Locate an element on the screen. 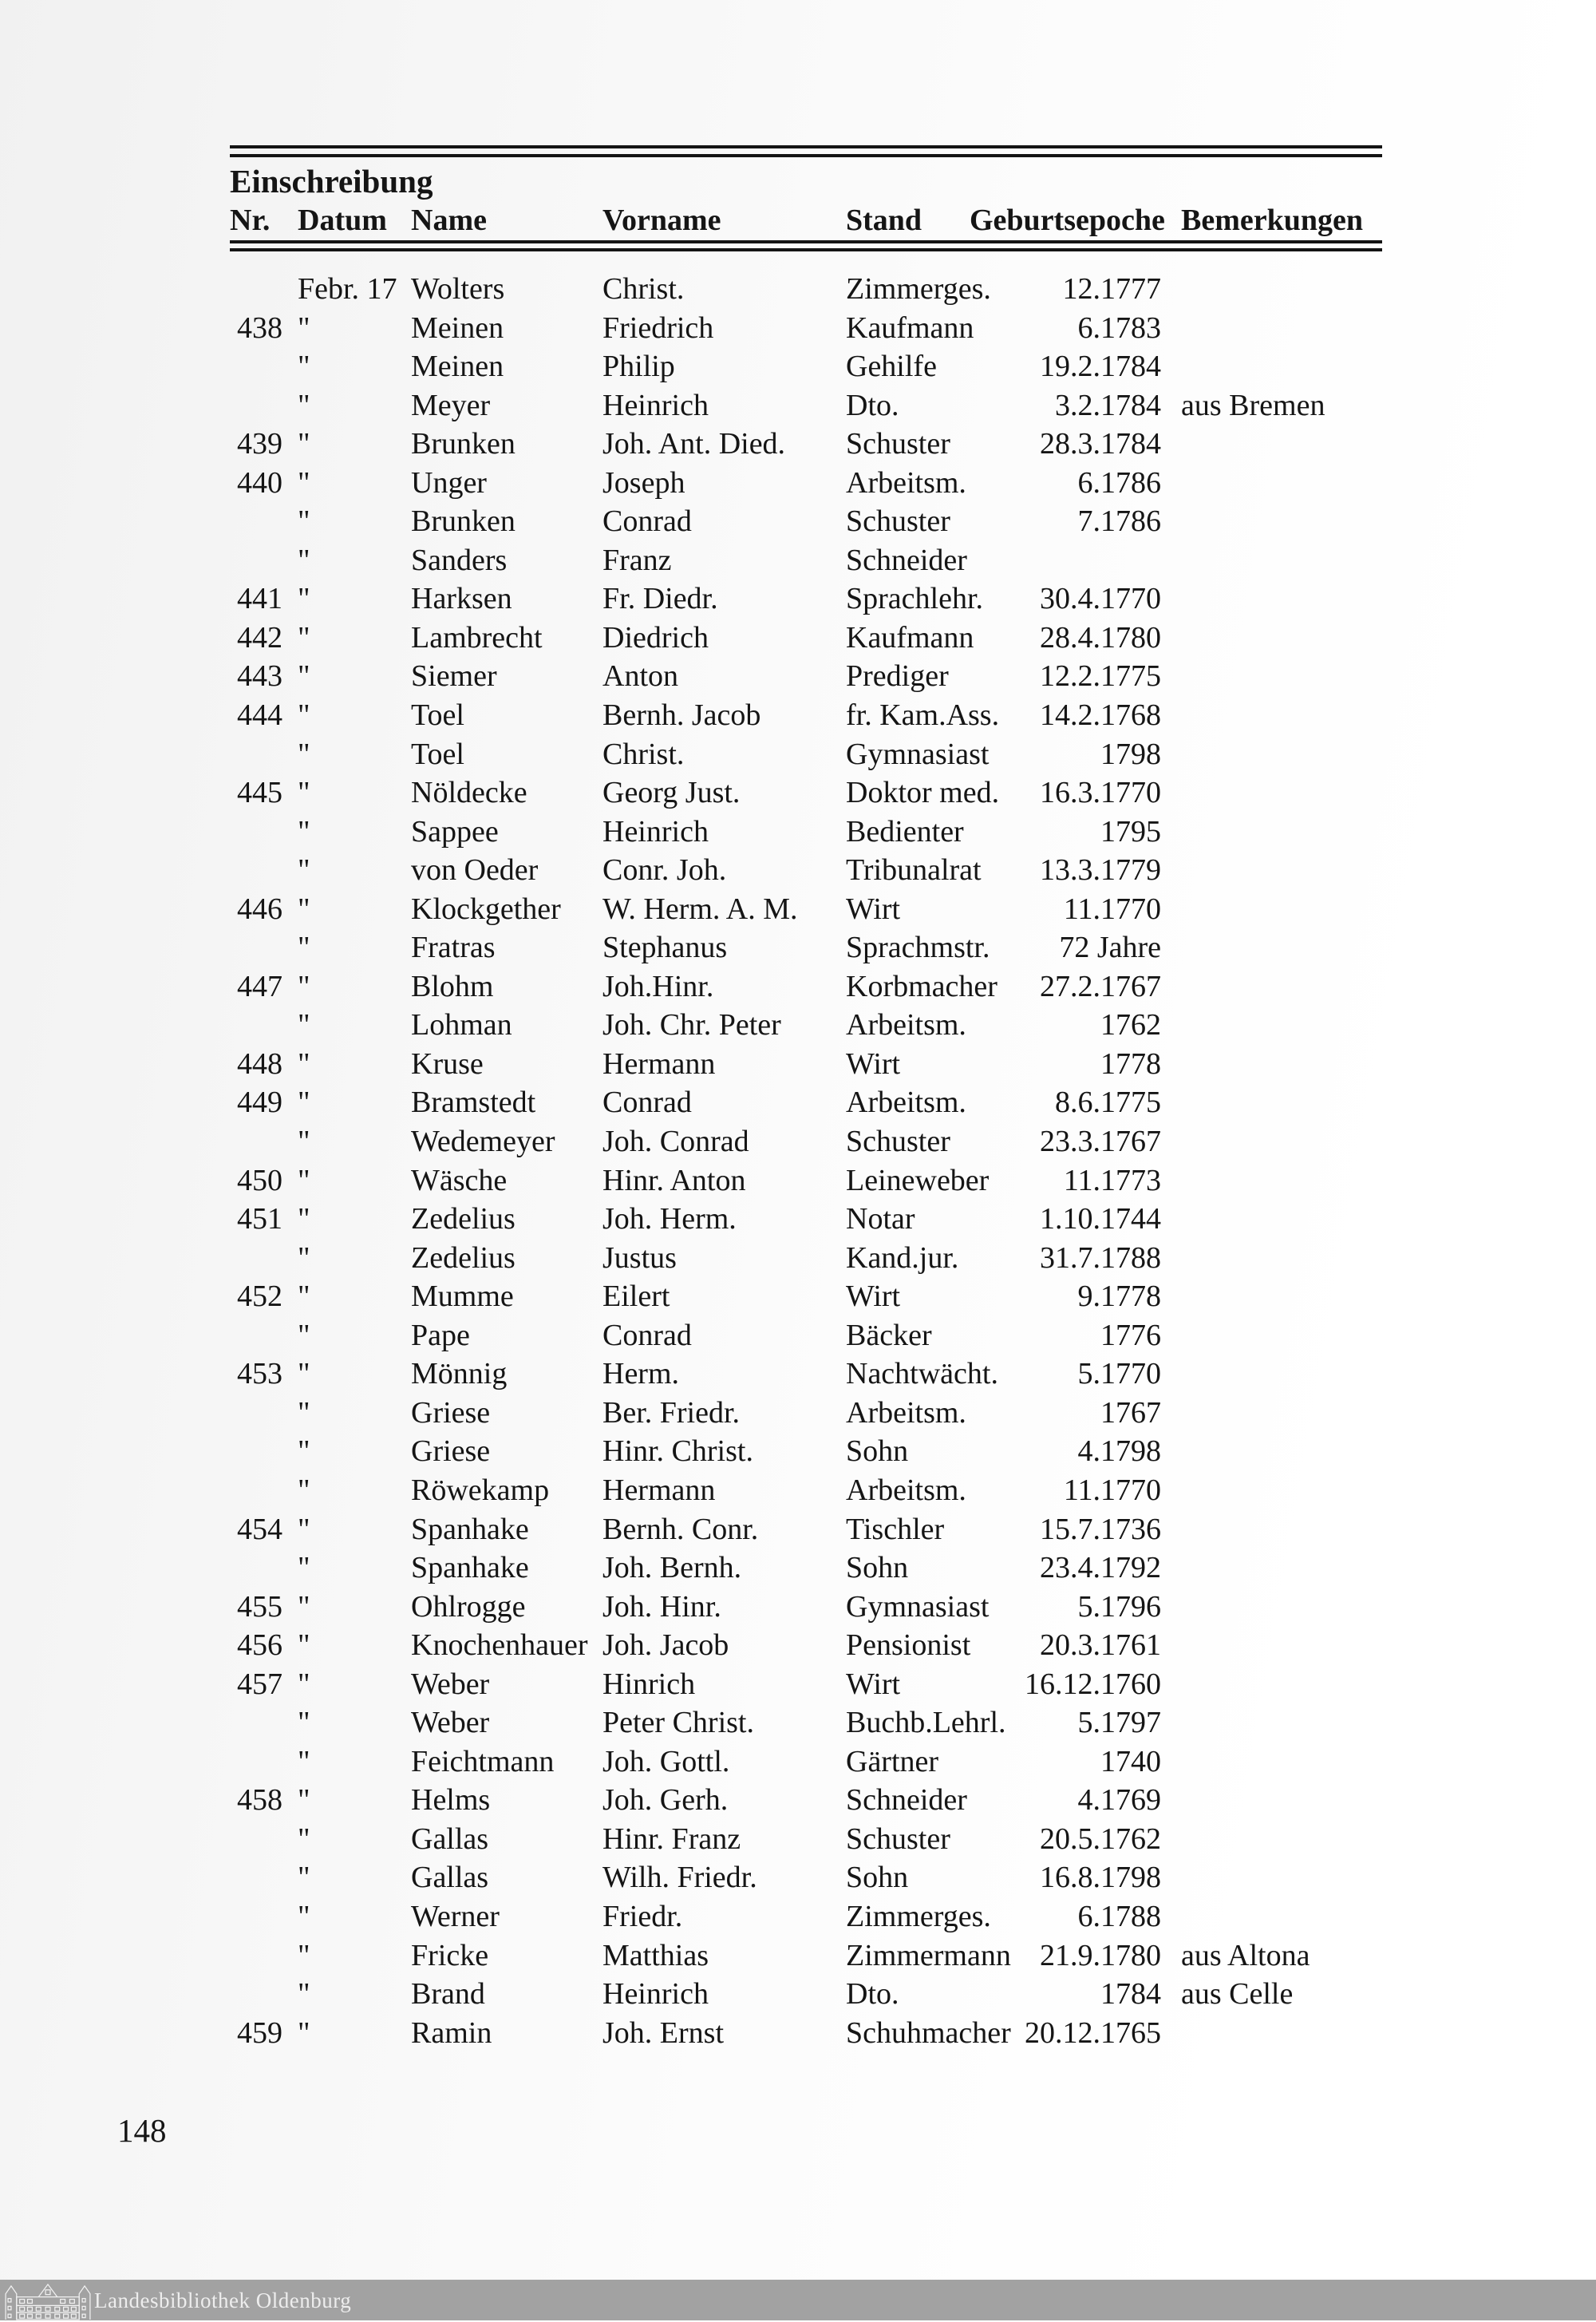 The image size is (1596, 2322). table-row: 446 " Klockgether W. Herm. A. M. Wirt 11.1770 is located at coordinates (806, 909).